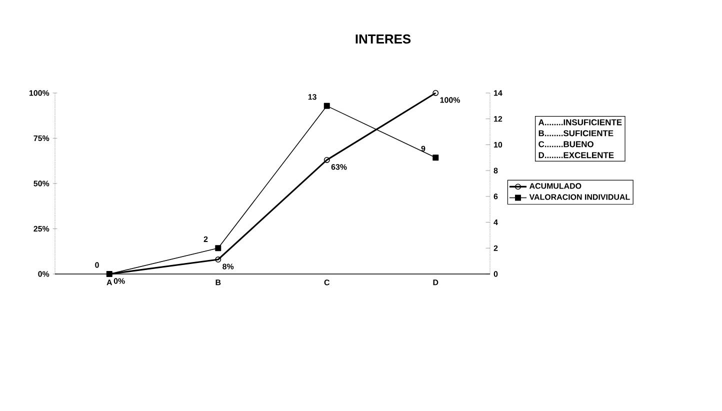  I want to click on text: B........SUFICIENTE, so click(576, 133).